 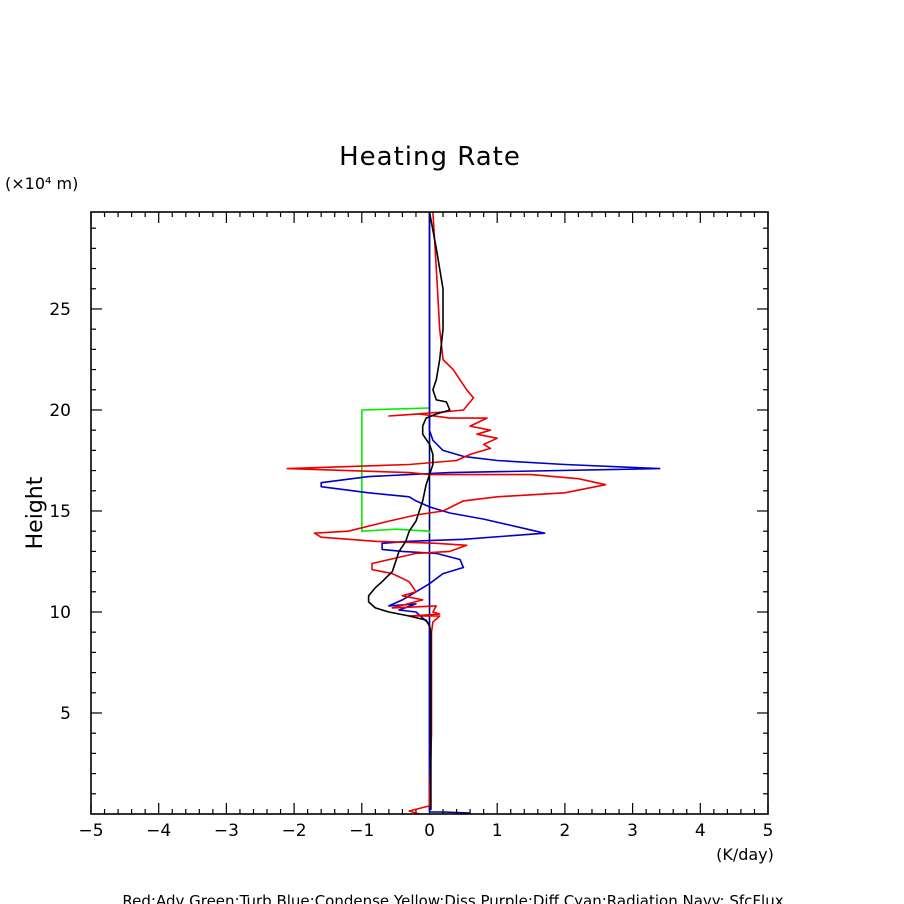 What do you see at coordinates (65, 714) in the screenshot?
I see `y-tick-label: 5` at bounding box center [65, 714].